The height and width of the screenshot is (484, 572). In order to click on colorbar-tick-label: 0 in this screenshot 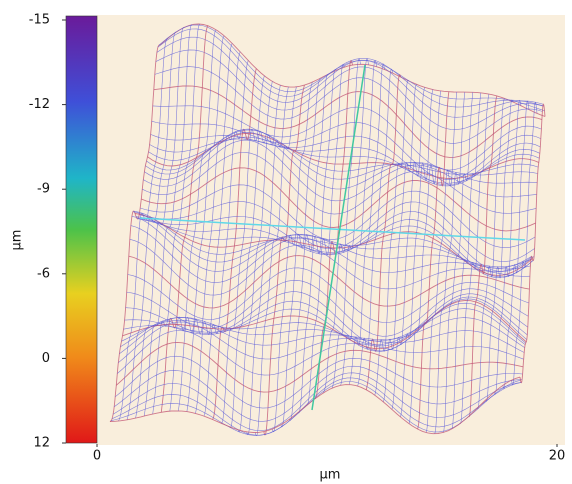, I will do `click(46, 358)`.